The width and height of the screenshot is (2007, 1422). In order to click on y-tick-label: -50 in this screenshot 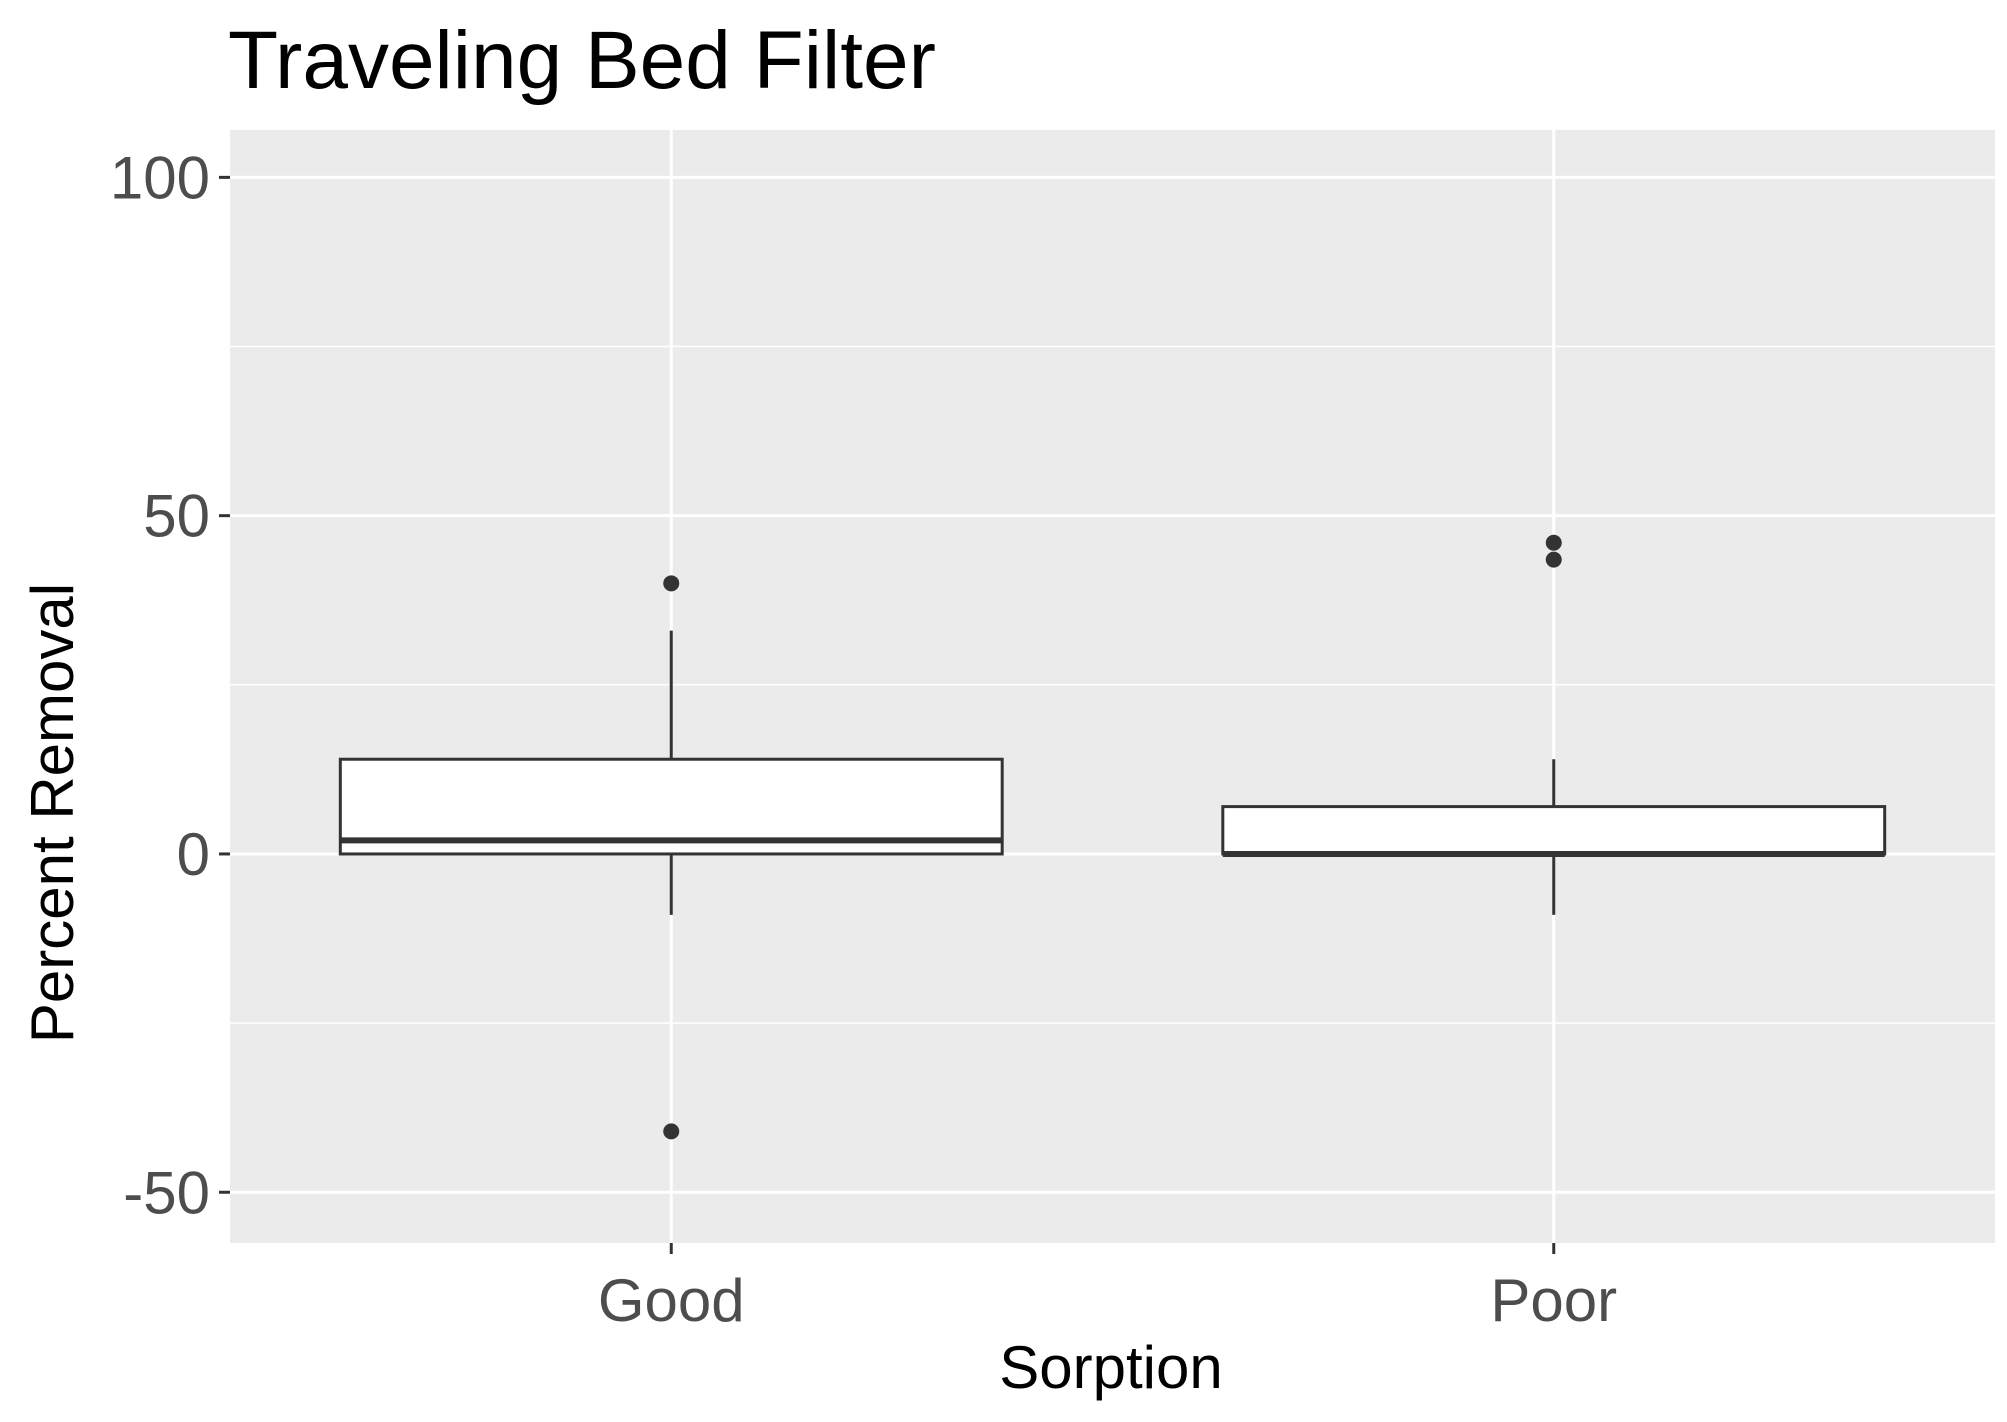, I will do `click(166, 1192)`.